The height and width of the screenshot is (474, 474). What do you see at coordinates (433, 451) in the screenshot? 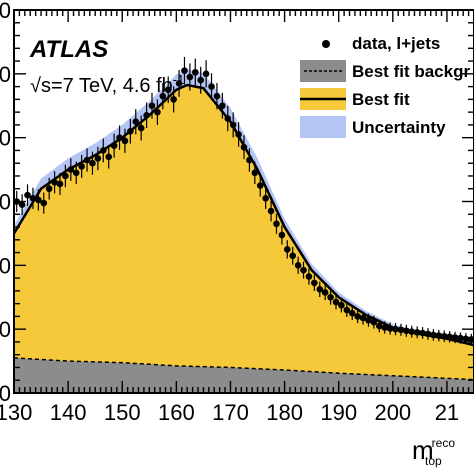
I see `x-axis-title: mreco top` at bounding box center [433, 451].